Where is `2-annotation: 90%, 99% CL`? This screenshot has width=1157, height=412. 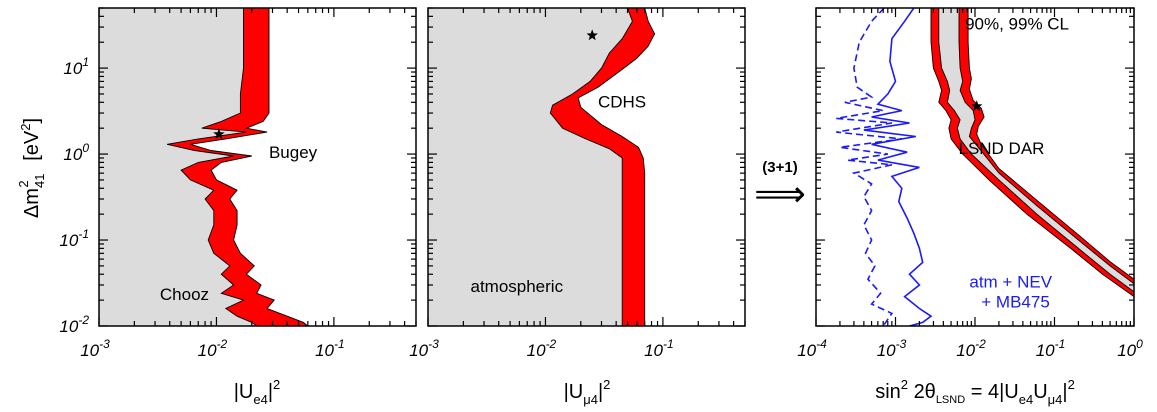
2-annotation: 90%, 99% CL is located at coordinates (1017, 24).